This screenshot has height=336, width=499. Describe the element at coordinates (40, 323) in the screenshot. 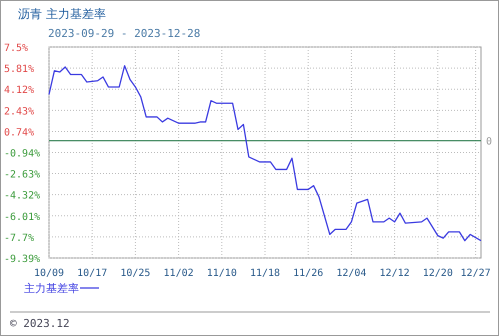

I see `text: © 2023.12` at that location.